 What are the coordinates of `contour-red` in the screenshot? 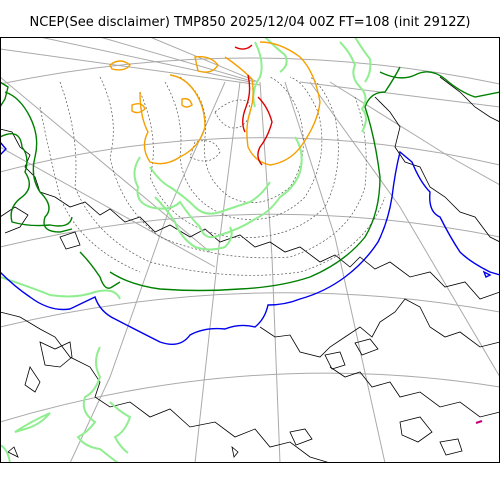 It's located at (253, 105).